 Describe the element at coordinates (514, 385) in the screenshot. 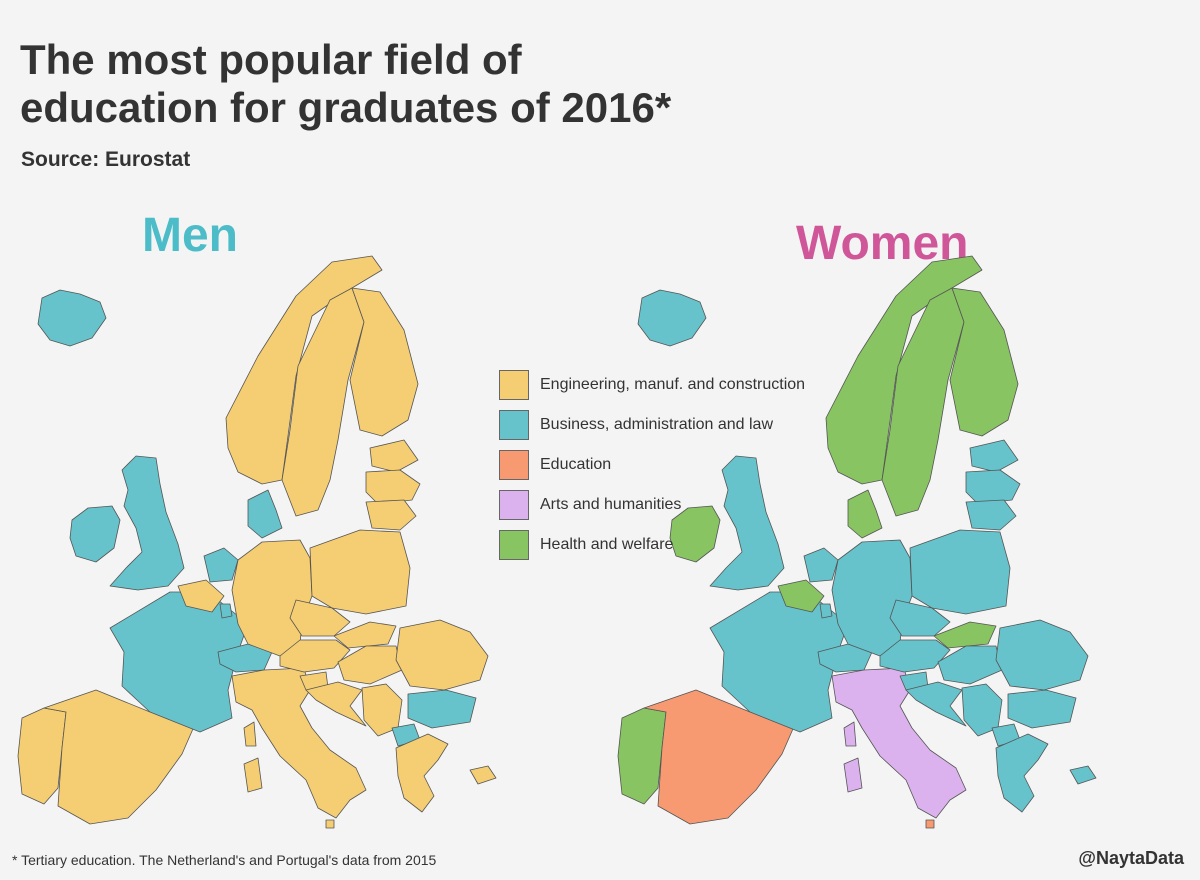

I see `legend-swatch-engineering` at that location.